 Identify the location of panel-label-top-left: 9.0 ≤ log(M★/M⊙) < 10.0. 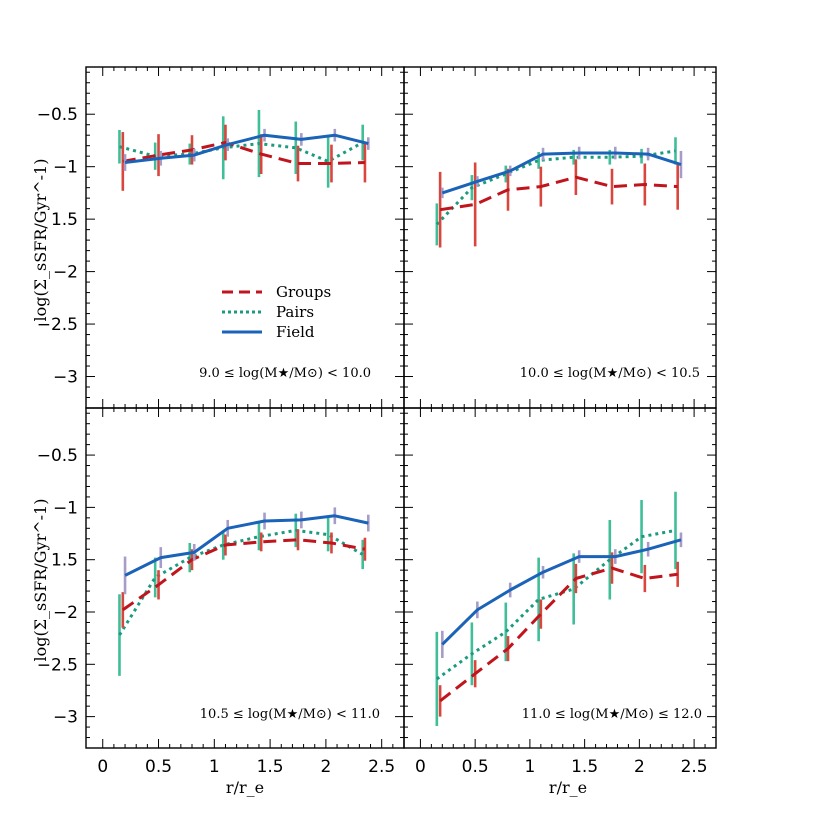
(285, 373).